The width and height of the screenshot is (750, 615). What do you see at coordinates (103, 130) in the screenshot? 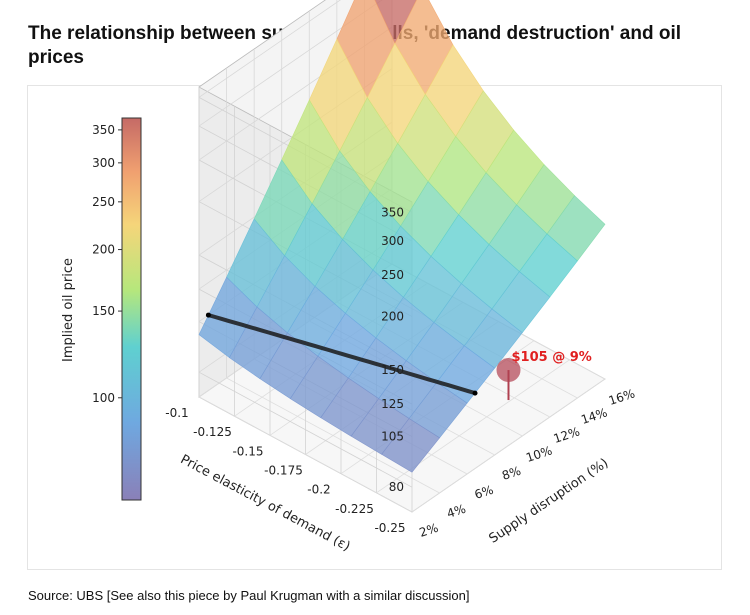
I see `colorbar-tick-label: 350` at bounding box center [103, 130].